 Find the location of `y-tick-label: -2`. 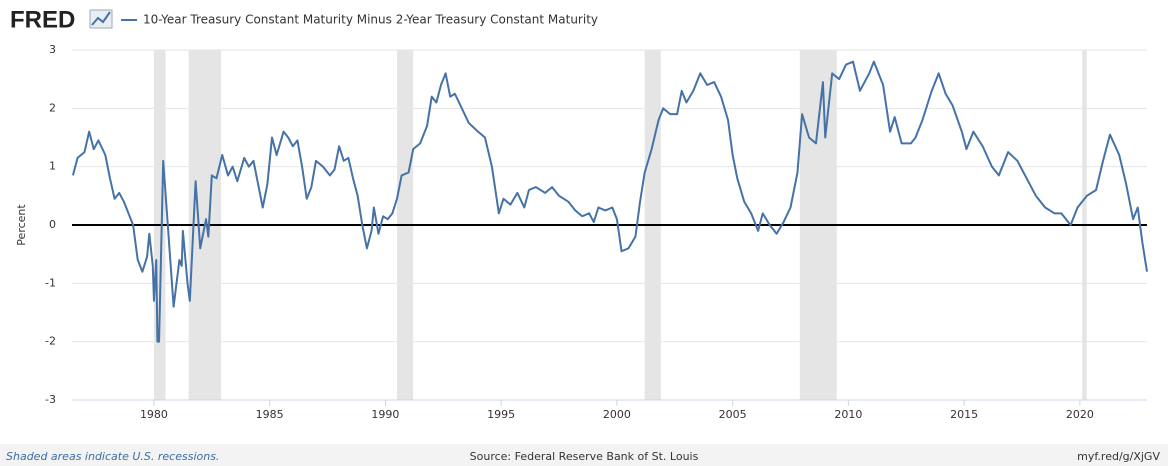

y-tick-label: -2 is located at coordinates (50, 341).